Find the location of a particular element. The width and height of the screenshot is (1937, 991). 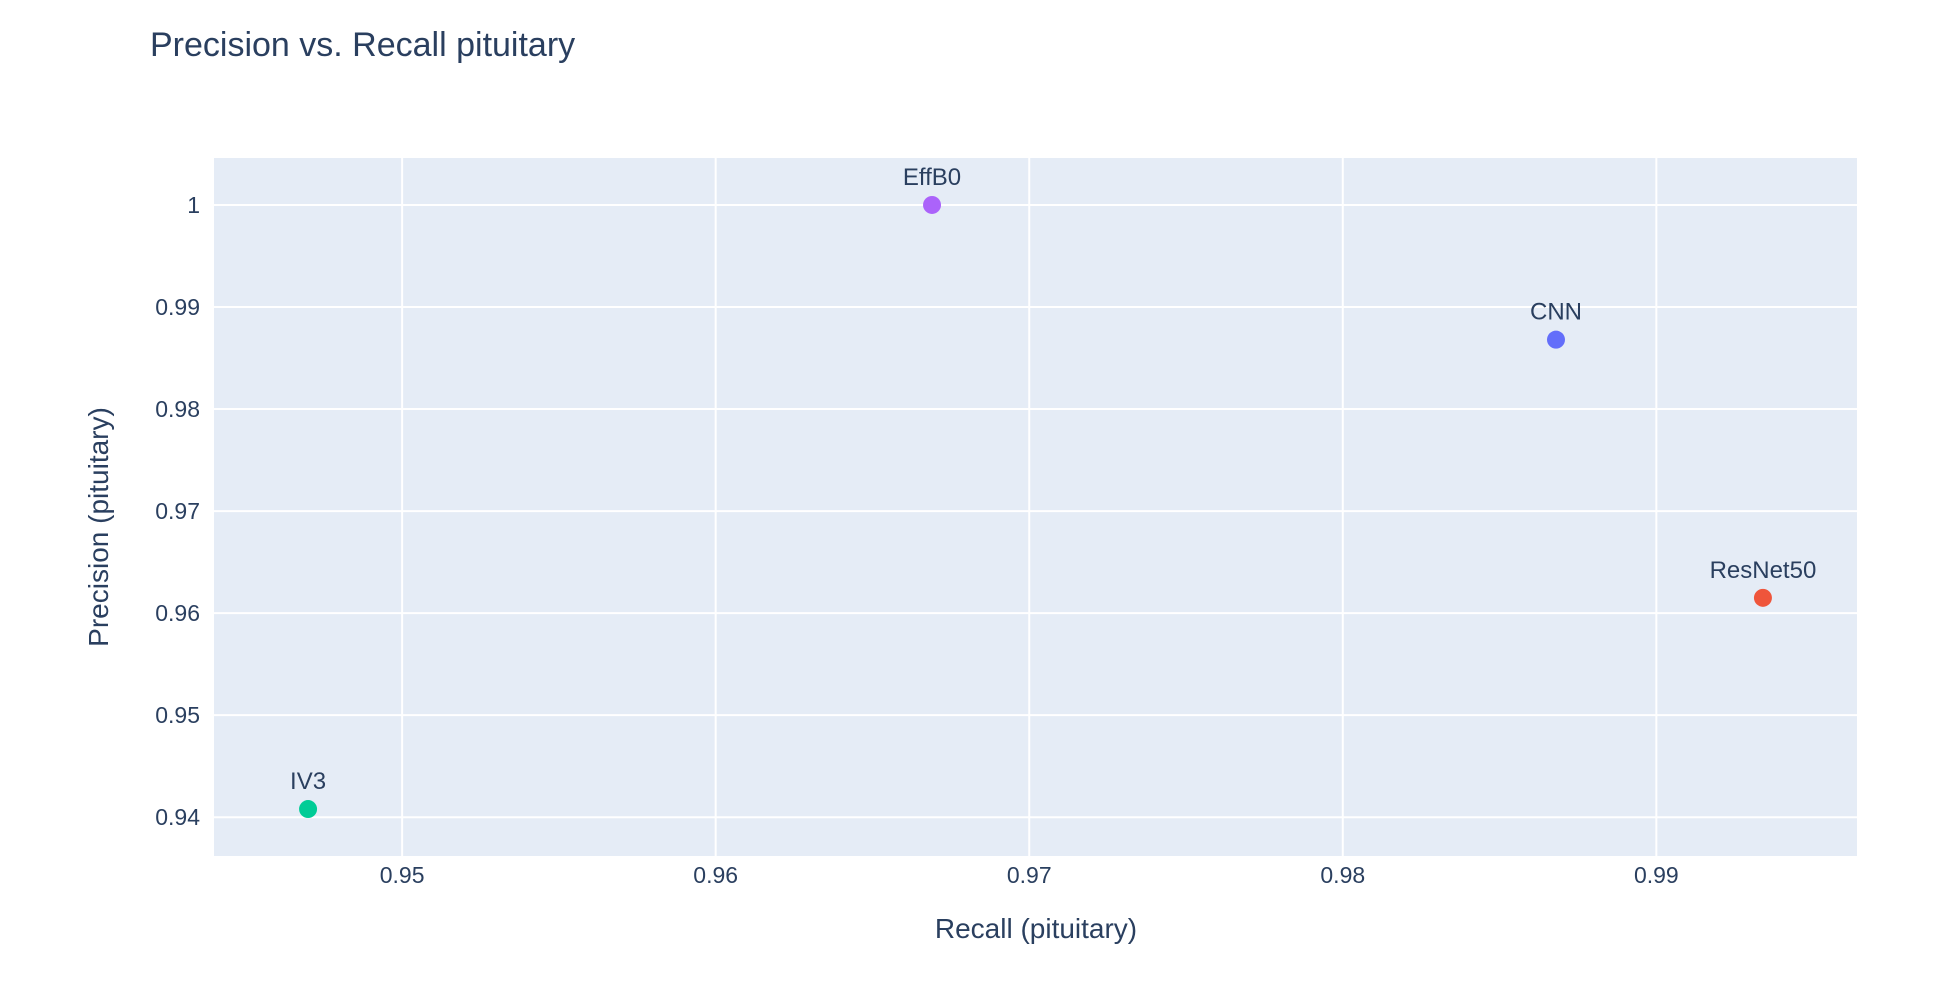

y-tick-label: 0.95 is located at coordinates (177, 715).